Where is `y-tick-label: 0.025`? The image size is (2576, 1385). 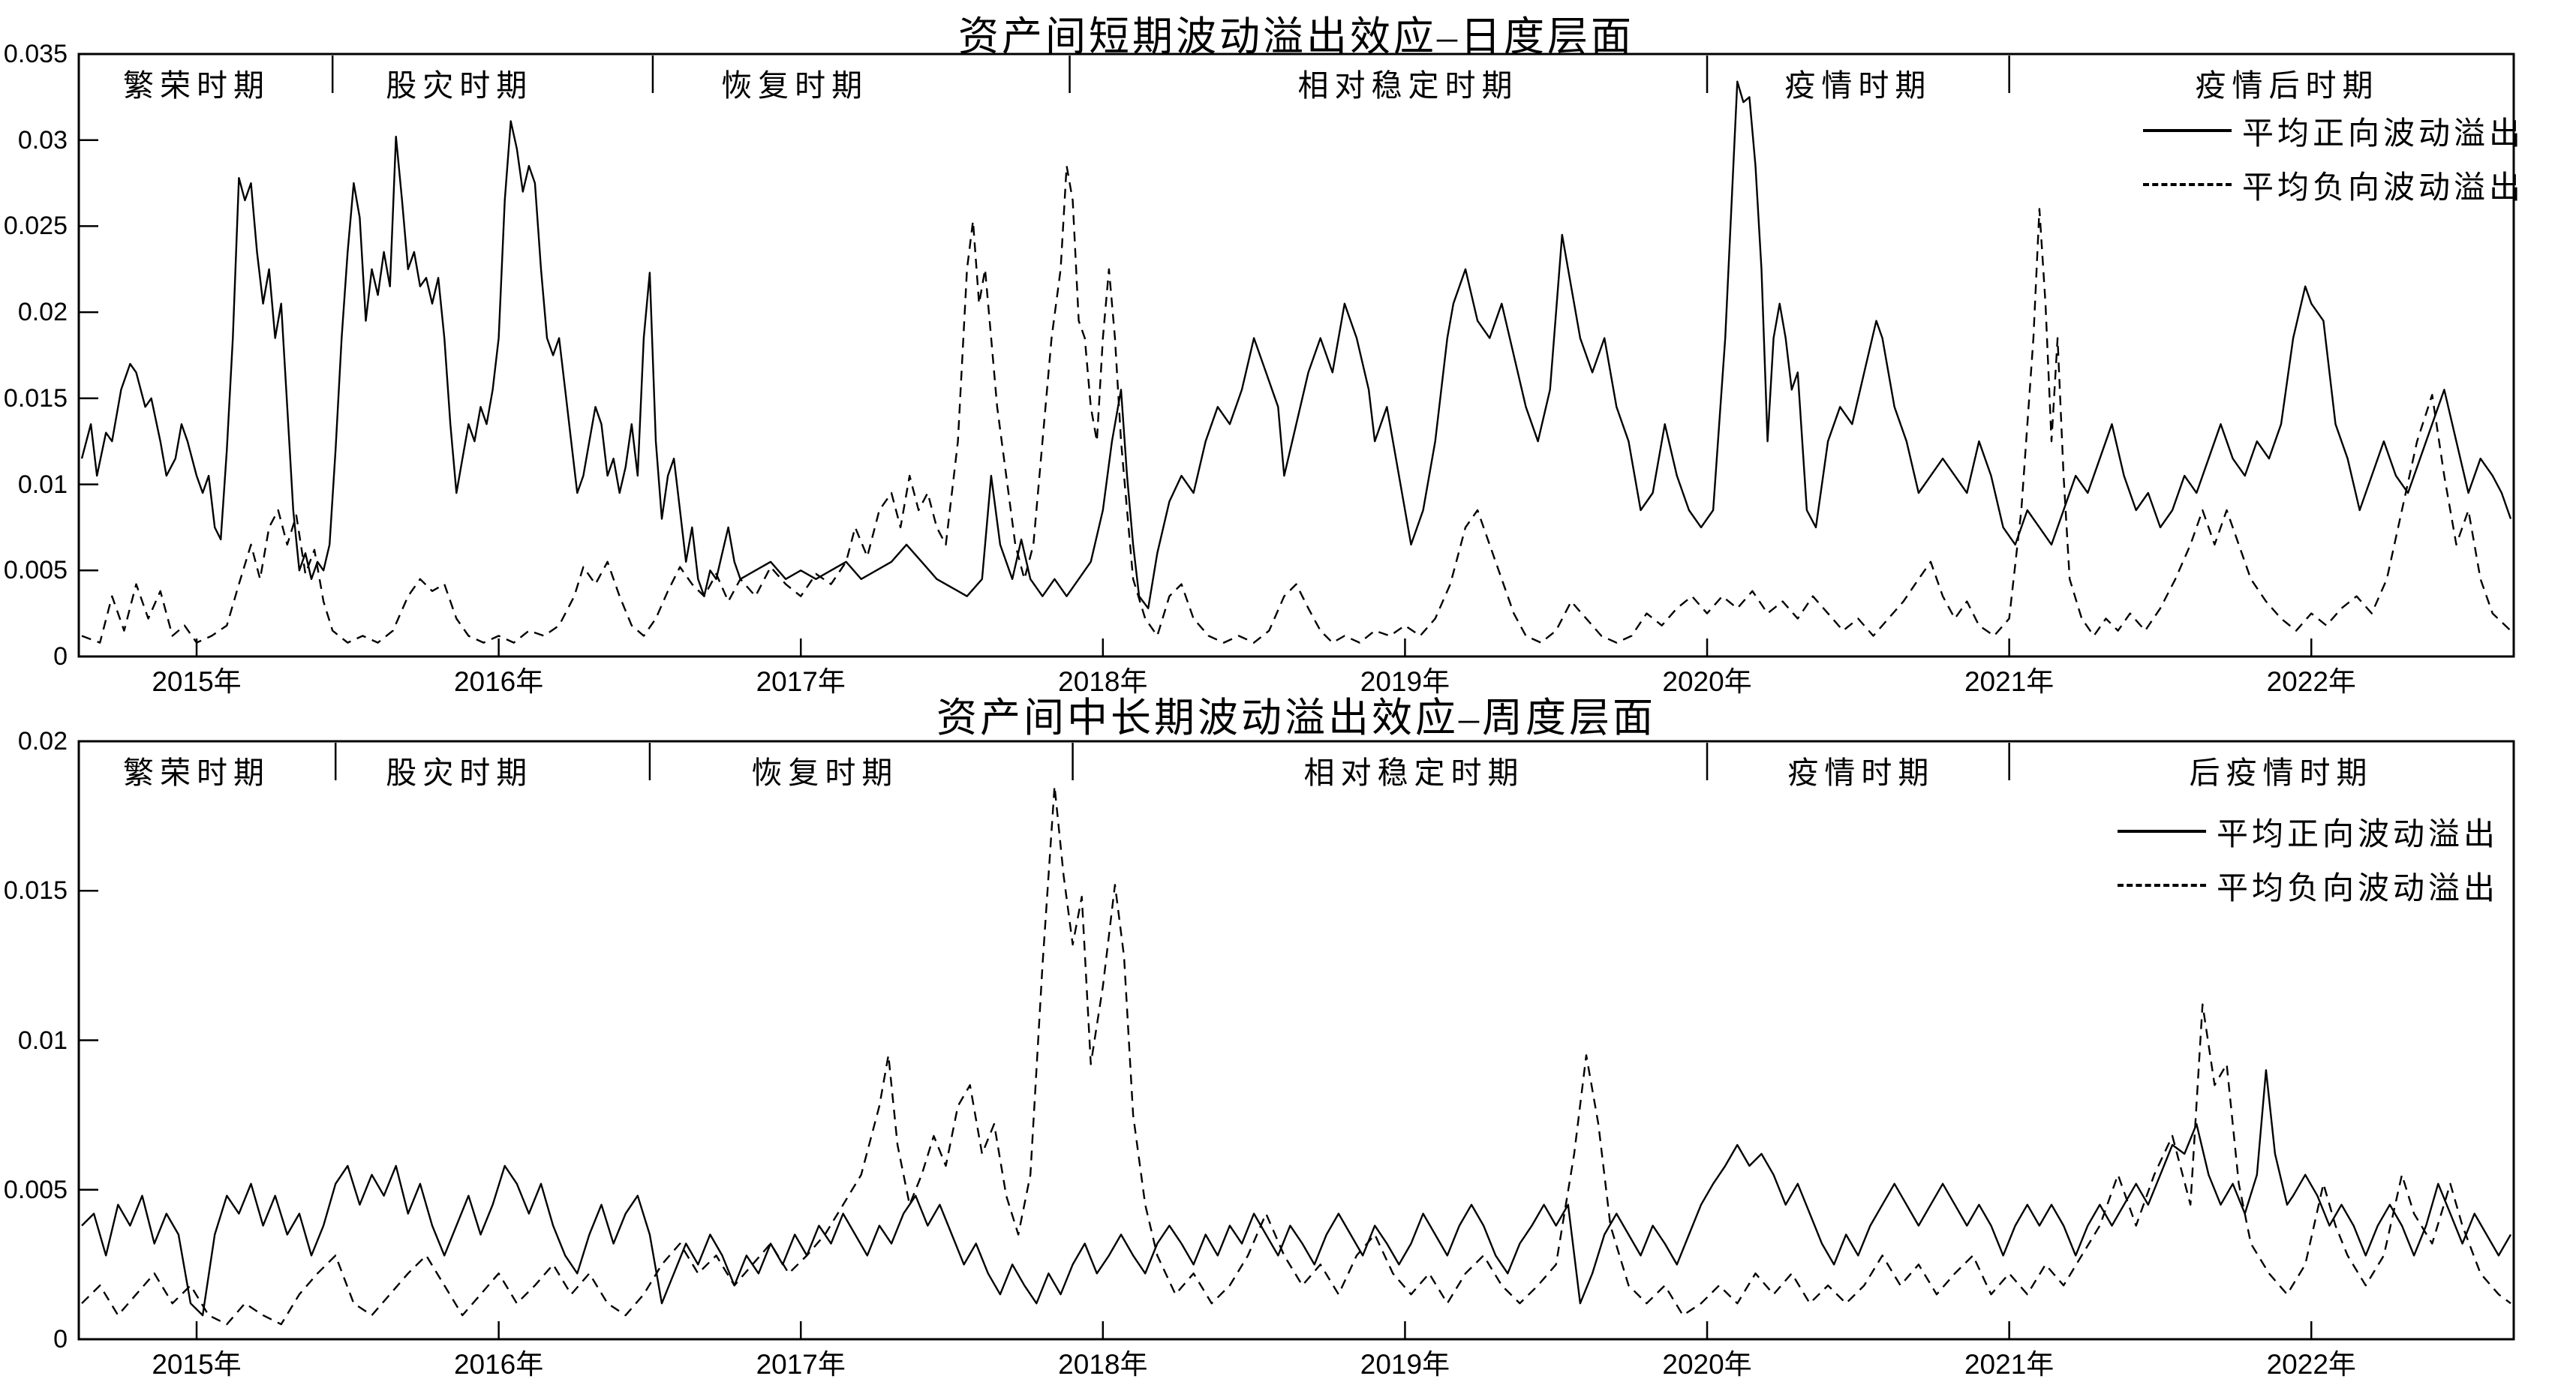
y-tick-label: 0.025 is located at coordinates (35, 227).